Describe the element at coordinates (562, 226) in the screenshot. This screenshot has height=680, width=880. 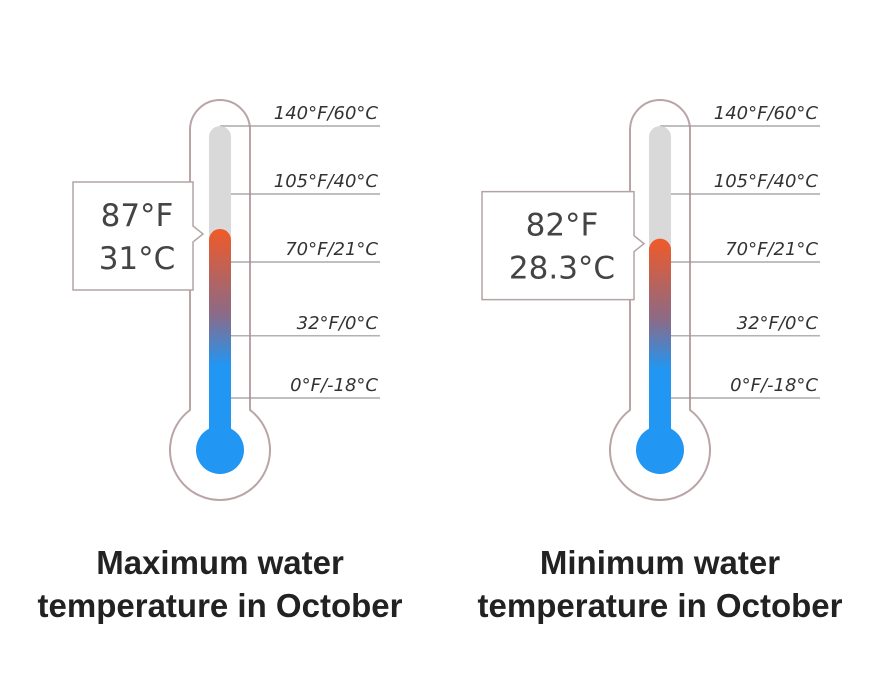
I see `callout-value: 82°F` at that location.